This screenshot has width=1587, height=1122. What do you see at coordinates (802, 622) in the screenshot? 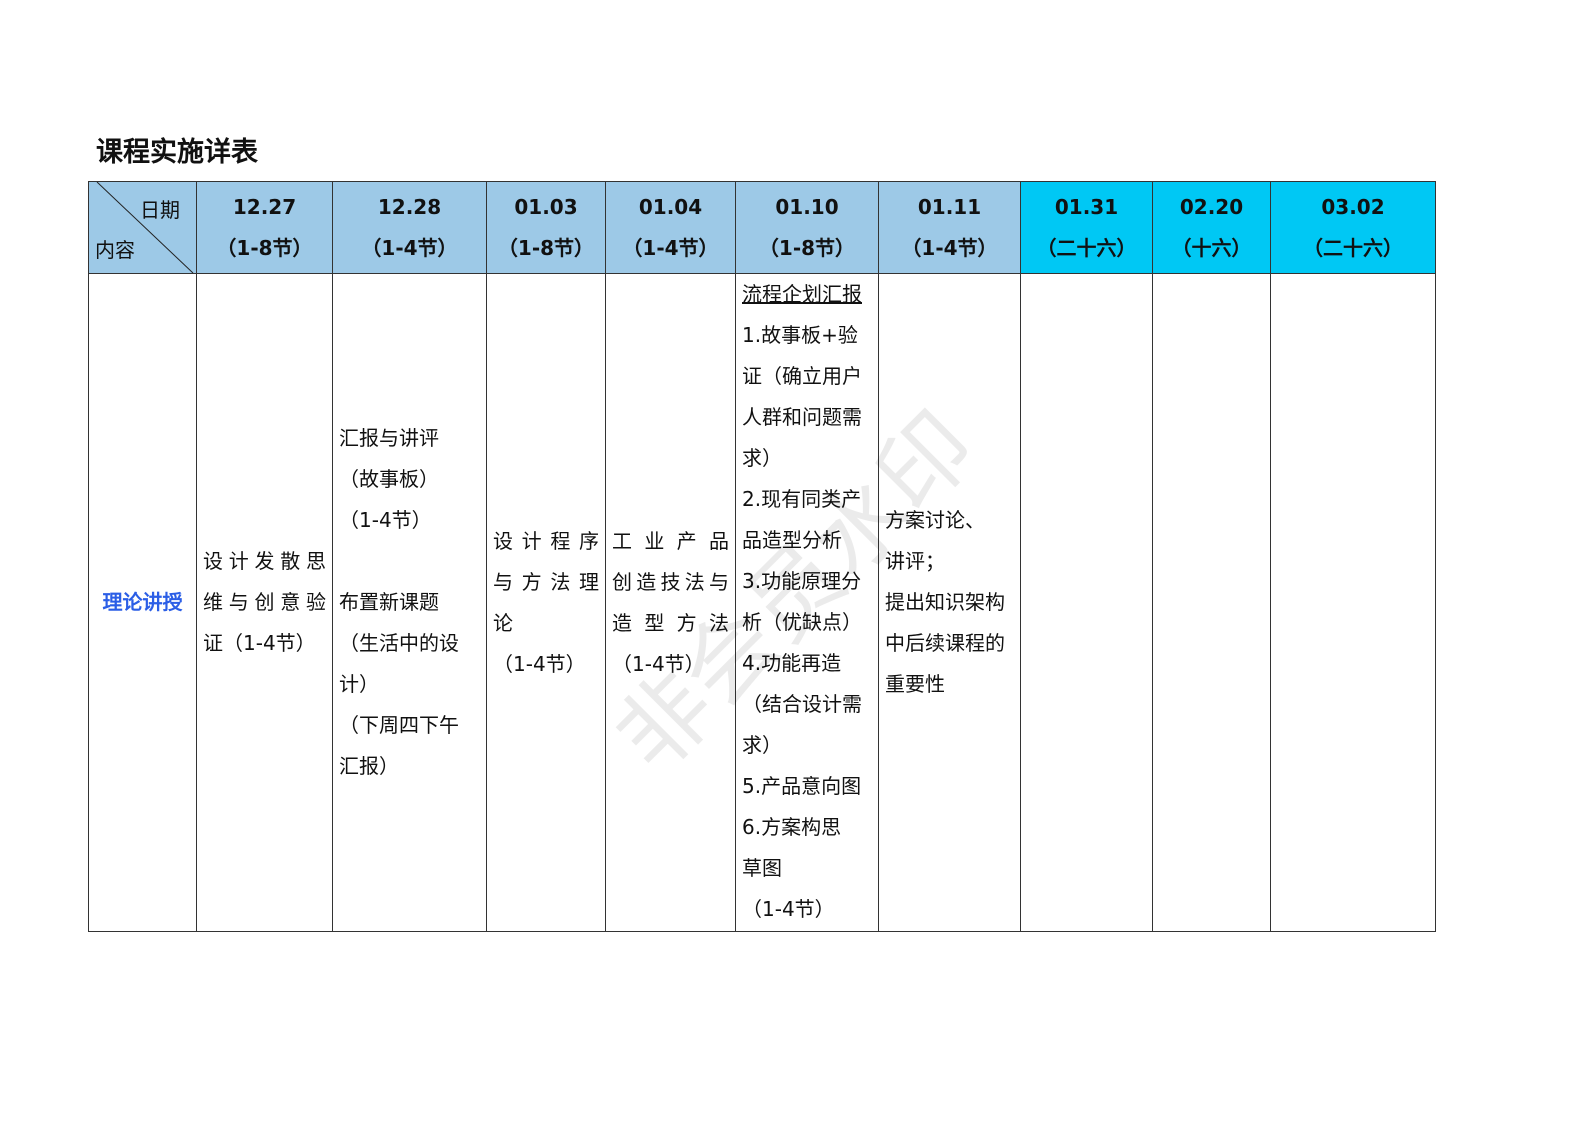
I see `cell-line: 析（优缺点）` at bounding box center [802, 622].